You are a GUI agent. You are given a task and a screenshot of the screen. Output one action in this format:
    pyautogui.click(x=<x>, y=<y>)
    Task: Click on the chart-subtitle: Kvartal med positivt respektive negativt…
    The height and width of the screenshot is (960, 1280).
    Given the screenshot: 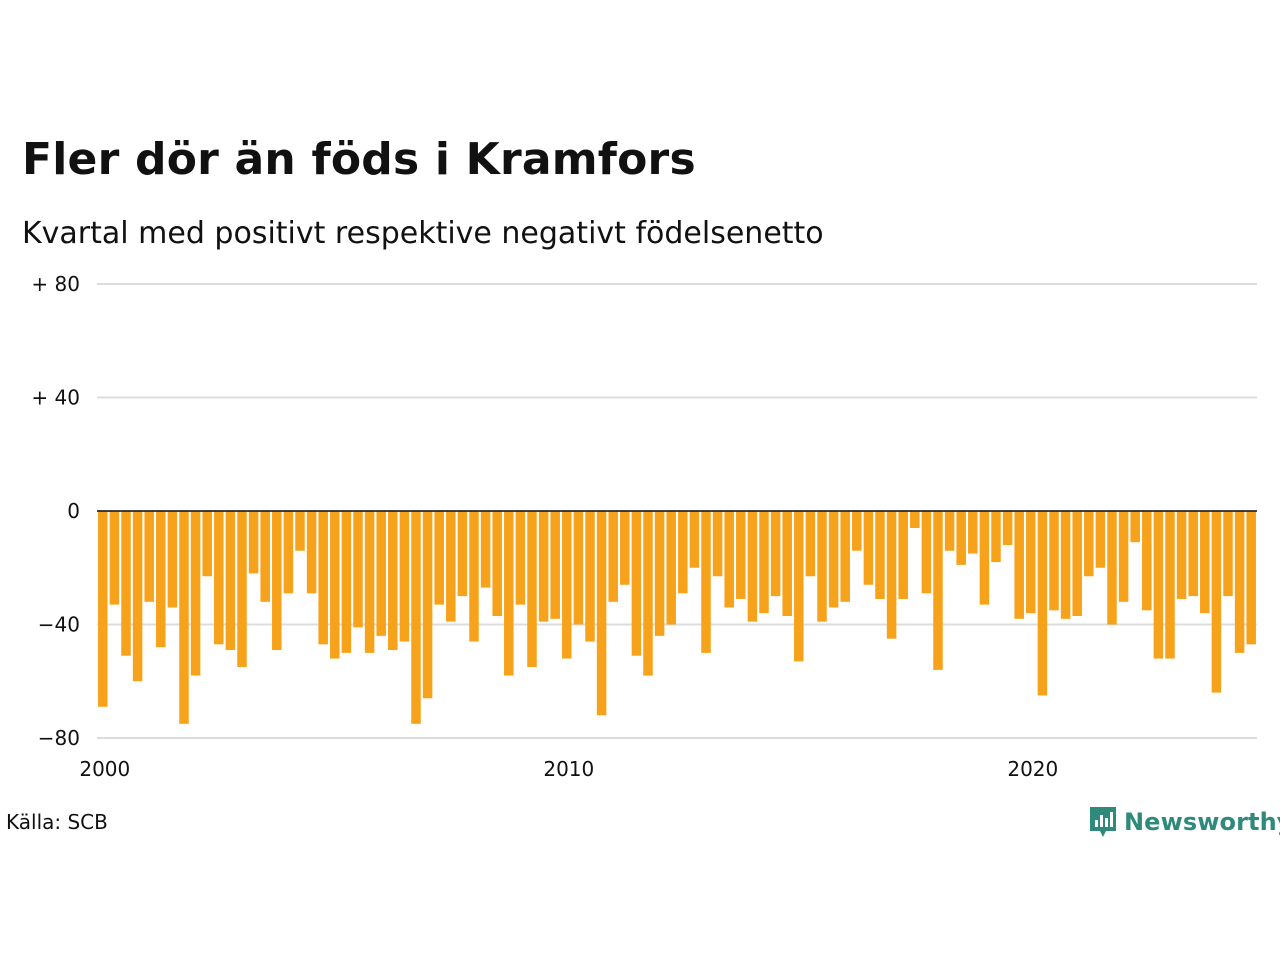 What is the action you would take?
    pyautogui.click(x=423, y=233)
    